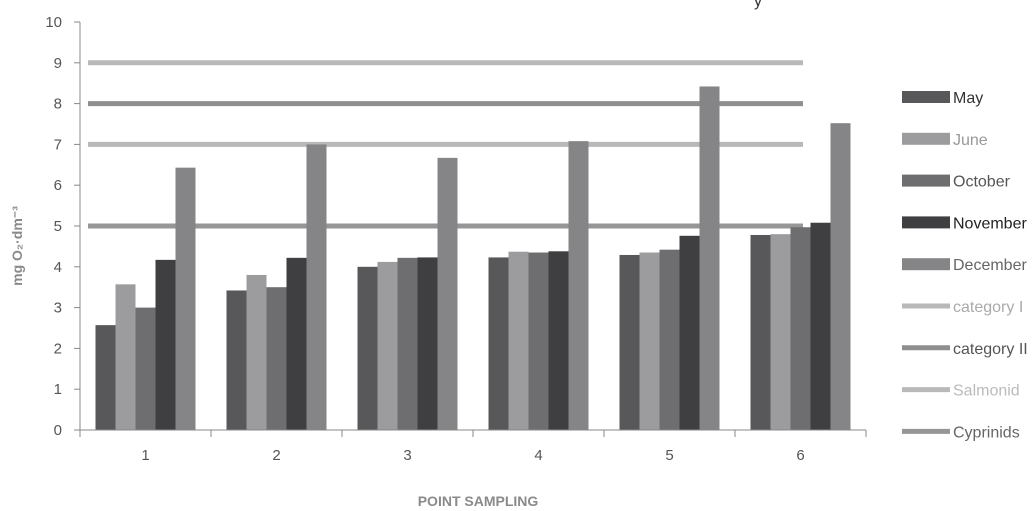 Image resolution: width=1034 pixels, height=511 pixels. I want to click on legend-label-1: June, so click(970, 140).